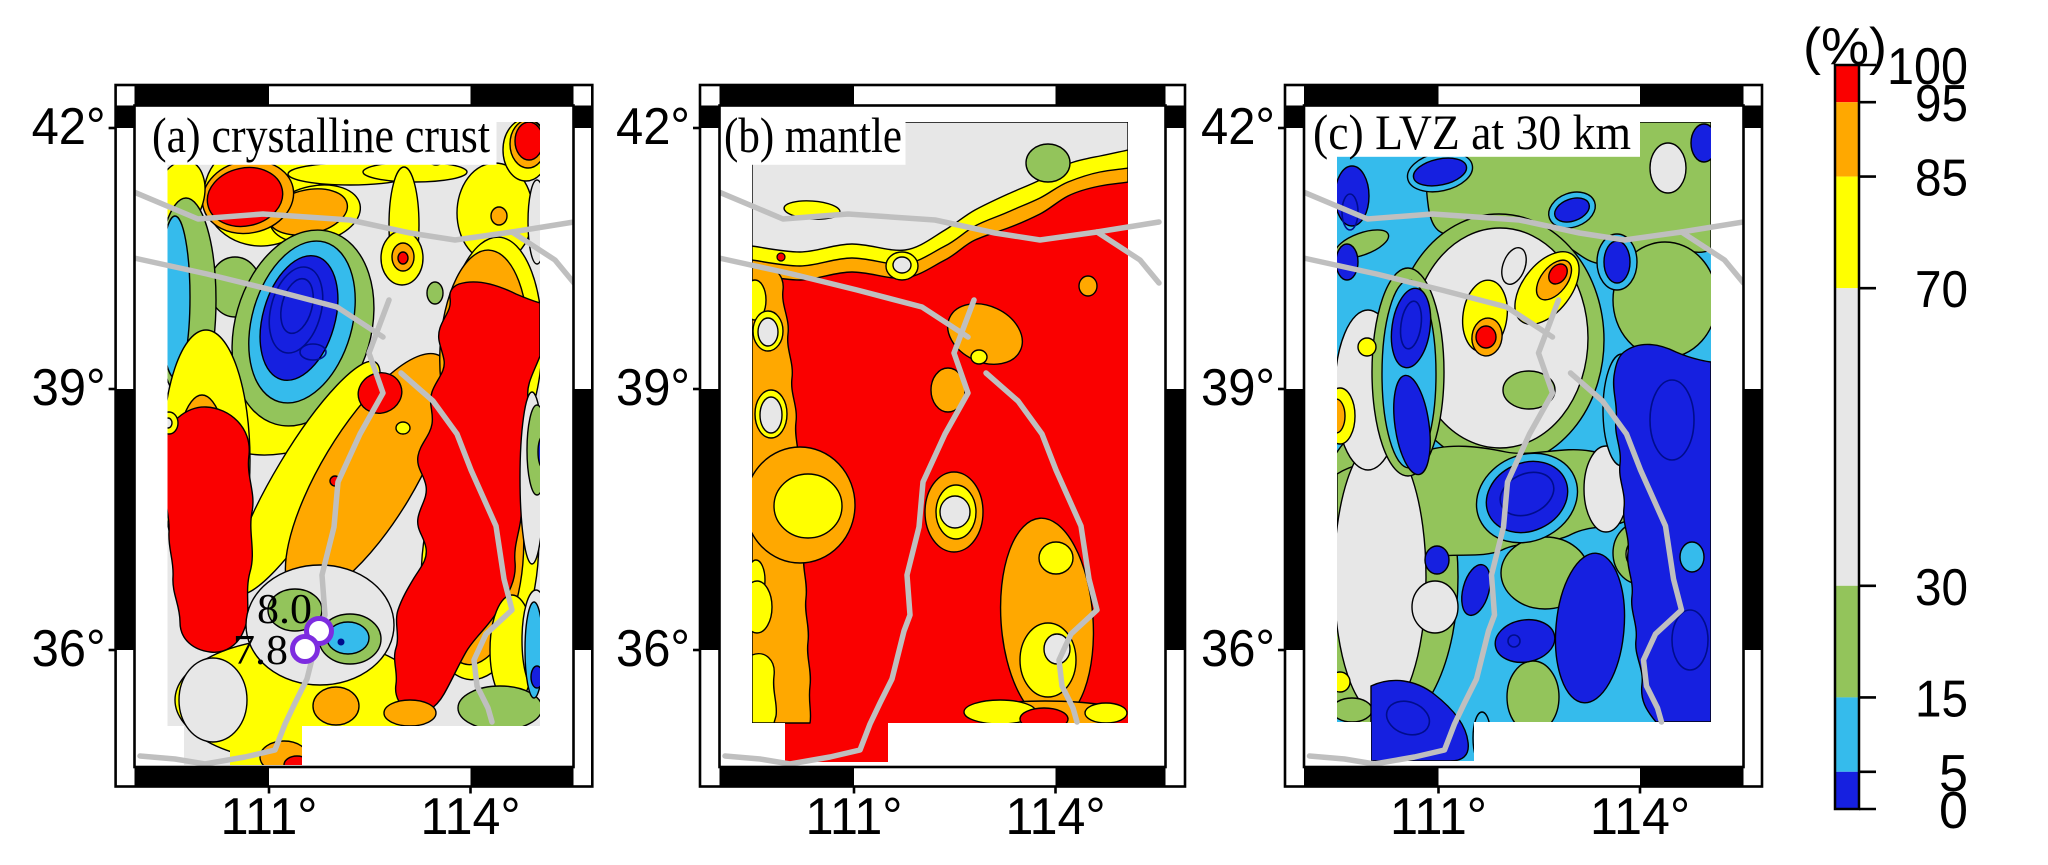 The width and height of the screenshot is (2048, 865). Describe the element at coordinates (321, 135) in the screenshot. I see `svg-text: (a) crystalline crust` at that location.